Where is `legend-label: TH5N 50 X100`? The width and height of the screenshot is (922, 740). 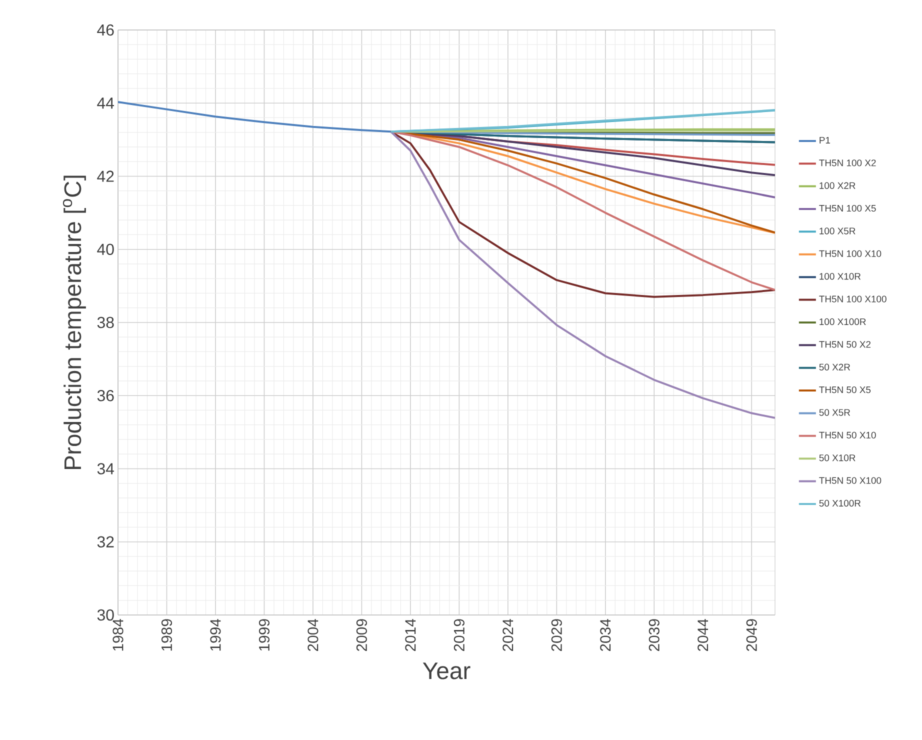 legend-label: TH5N 50 X100 is located at coordinates (850, 480).